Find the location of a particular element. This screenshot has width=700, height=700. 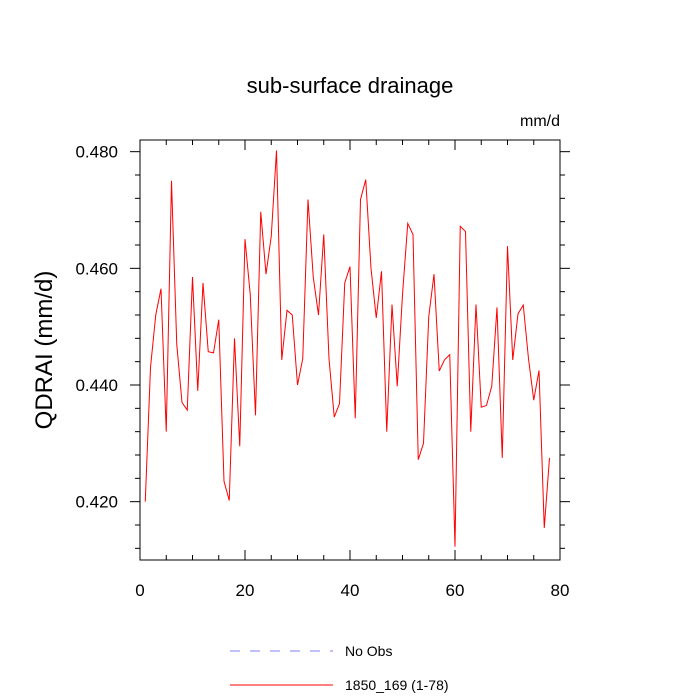

y-axis-label: QDRAI (mm/d) is located at coordinates (44, 350).